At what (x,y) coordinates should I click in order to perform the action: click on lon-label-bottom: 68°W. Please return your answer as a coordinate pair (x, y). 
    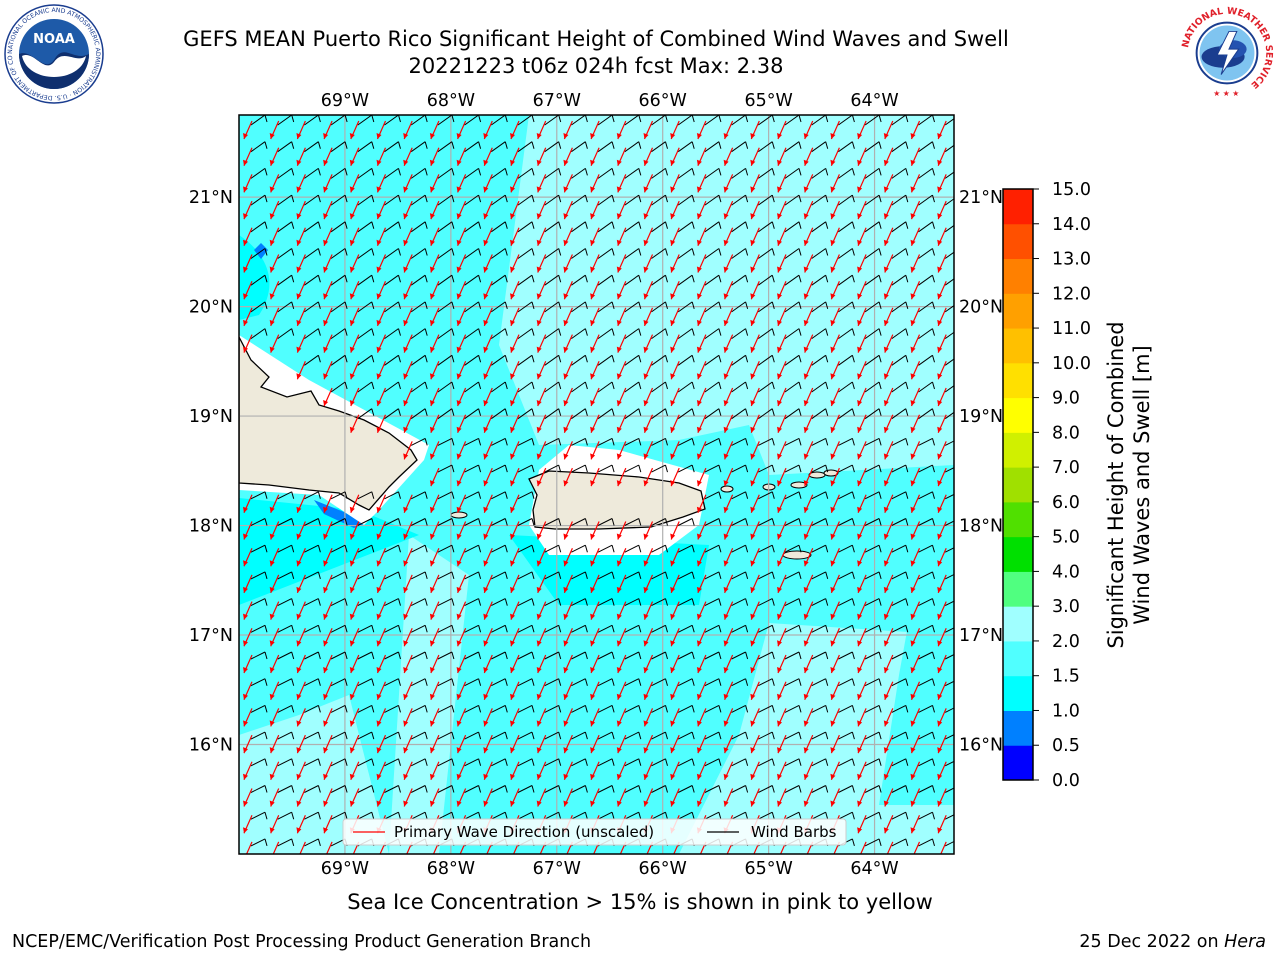
    Looking at the image, I should click on (451, 869).